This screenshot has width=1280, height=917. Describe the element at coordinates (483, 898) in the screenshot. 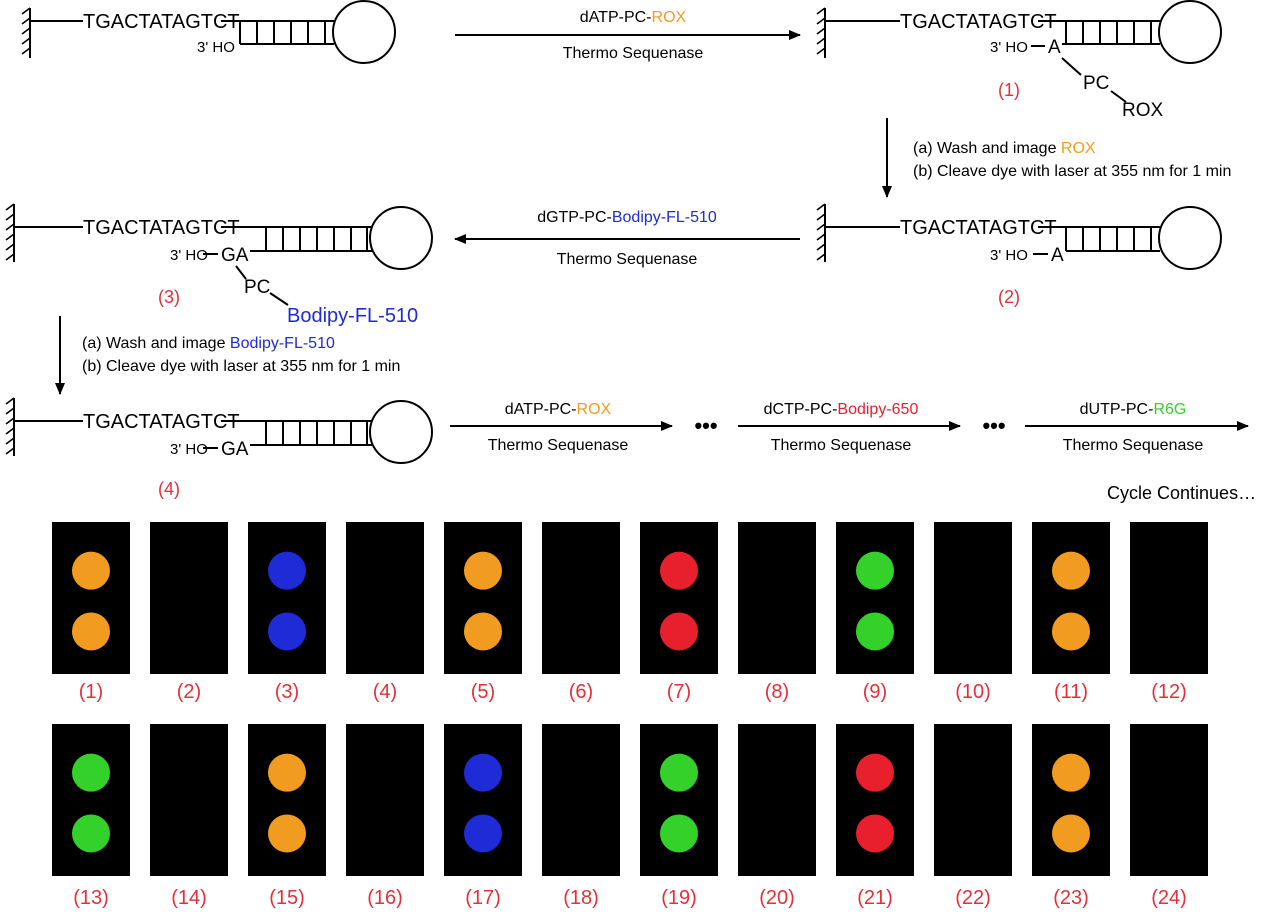

I see `panel-label: (17)` at that location.